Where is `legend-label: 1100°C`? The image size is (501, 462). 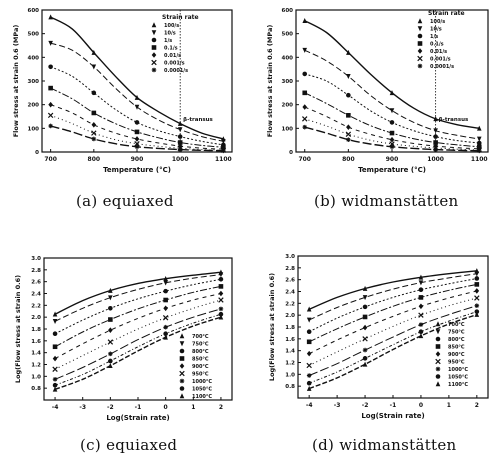
legend-label: 1100°C is located at coordinates (202, 397).